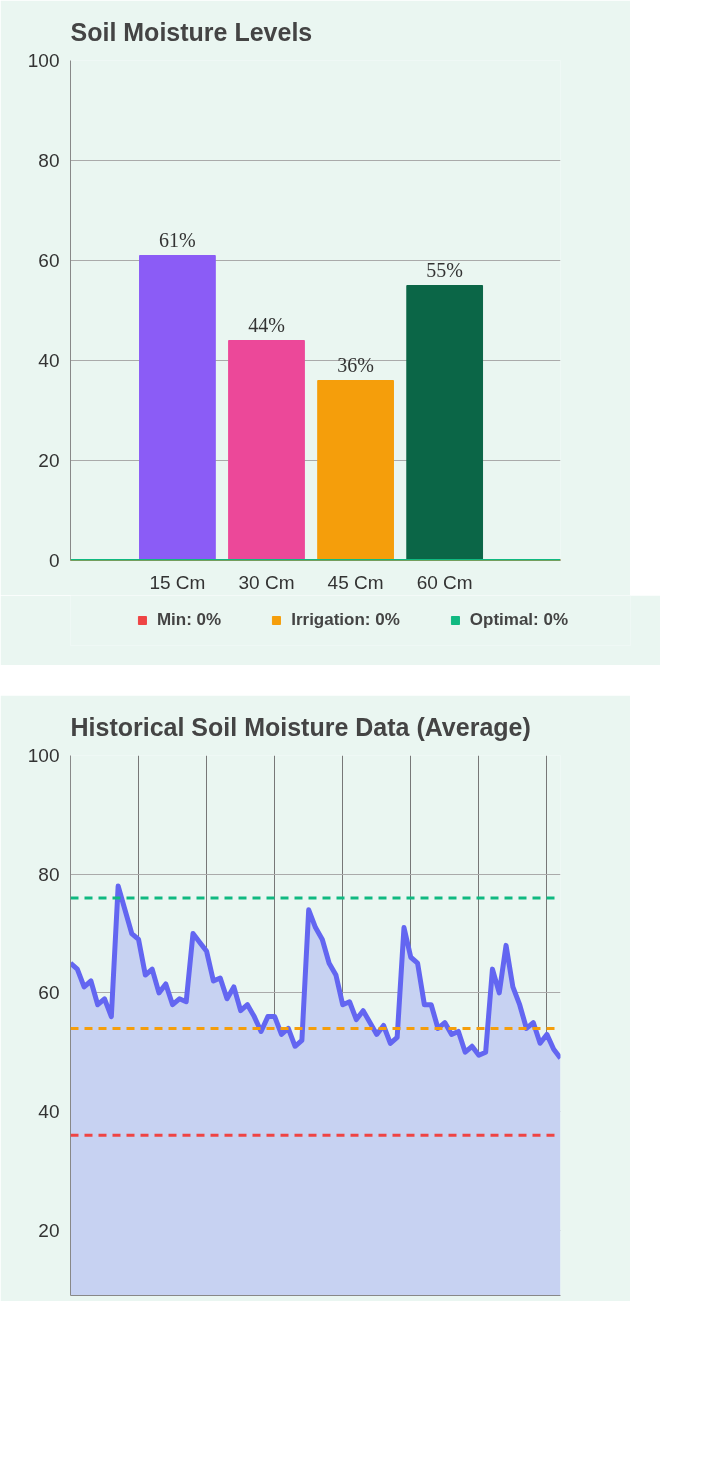 The image size is (720, 1480). What do you see at coordinates (177, 582) in the screenshot?
I see `x-tick-label: 15 Cm` at bounding box center [177, 582].